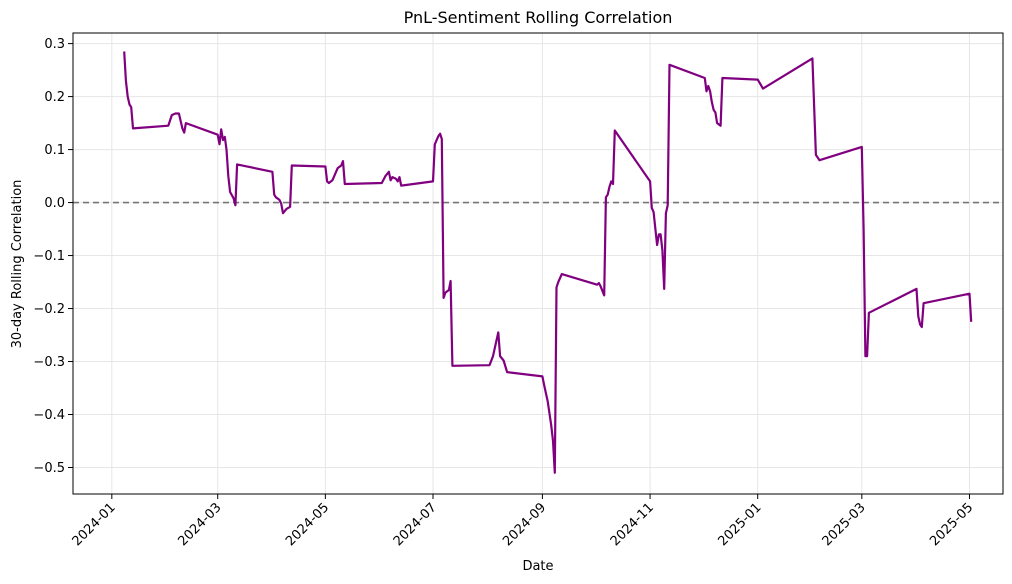 Image resolution: width=1012 pixels, height=584 pixels. What do you see at coordinates (632, 524) in the screenshot?
I see `x-tick-label: 2024-11` at bounding box center [632, 524].